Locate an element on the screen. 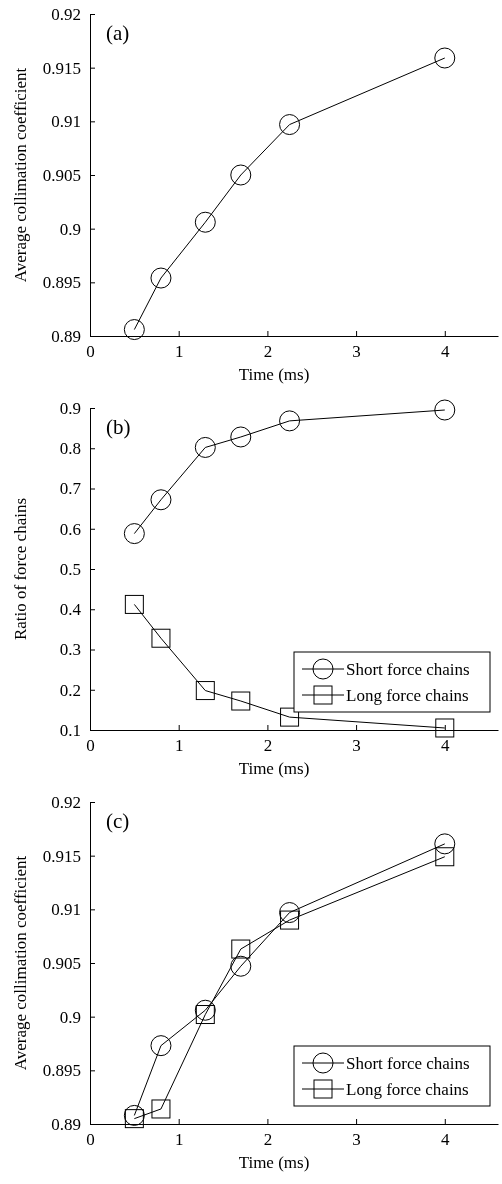 The width and height of the screenshot is (502, 1184). annotation: (a) is located at coordinates (118, 33).